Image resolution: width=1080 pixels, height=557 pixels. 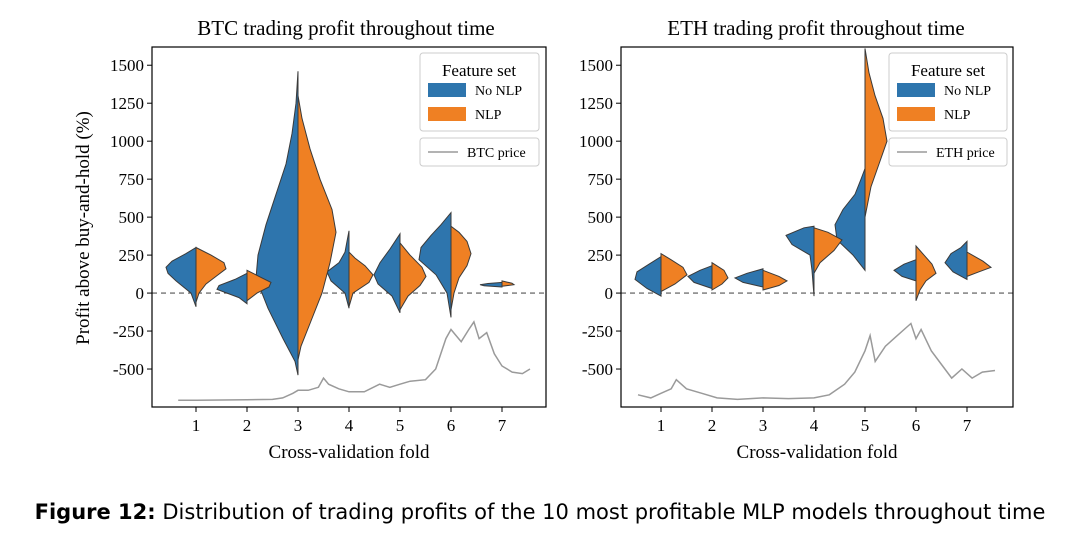 I want to click on eth-price-line, so click(x=816, y=361).